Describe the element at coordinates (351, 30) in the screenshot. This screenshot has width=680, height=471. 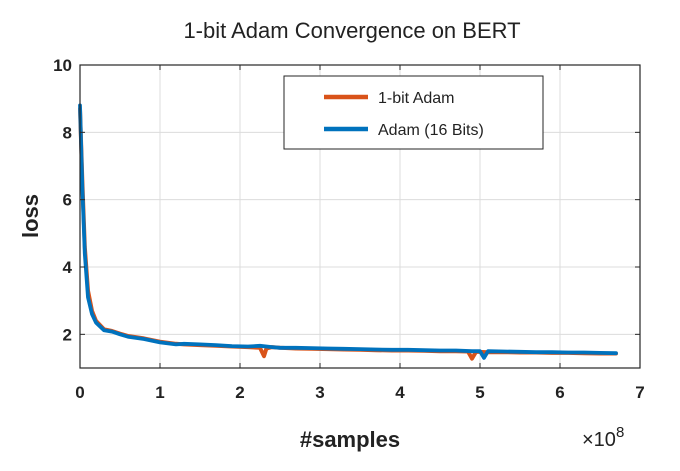
I see `chart-title: 1-bit Adam Convergence on BERT` at that location.